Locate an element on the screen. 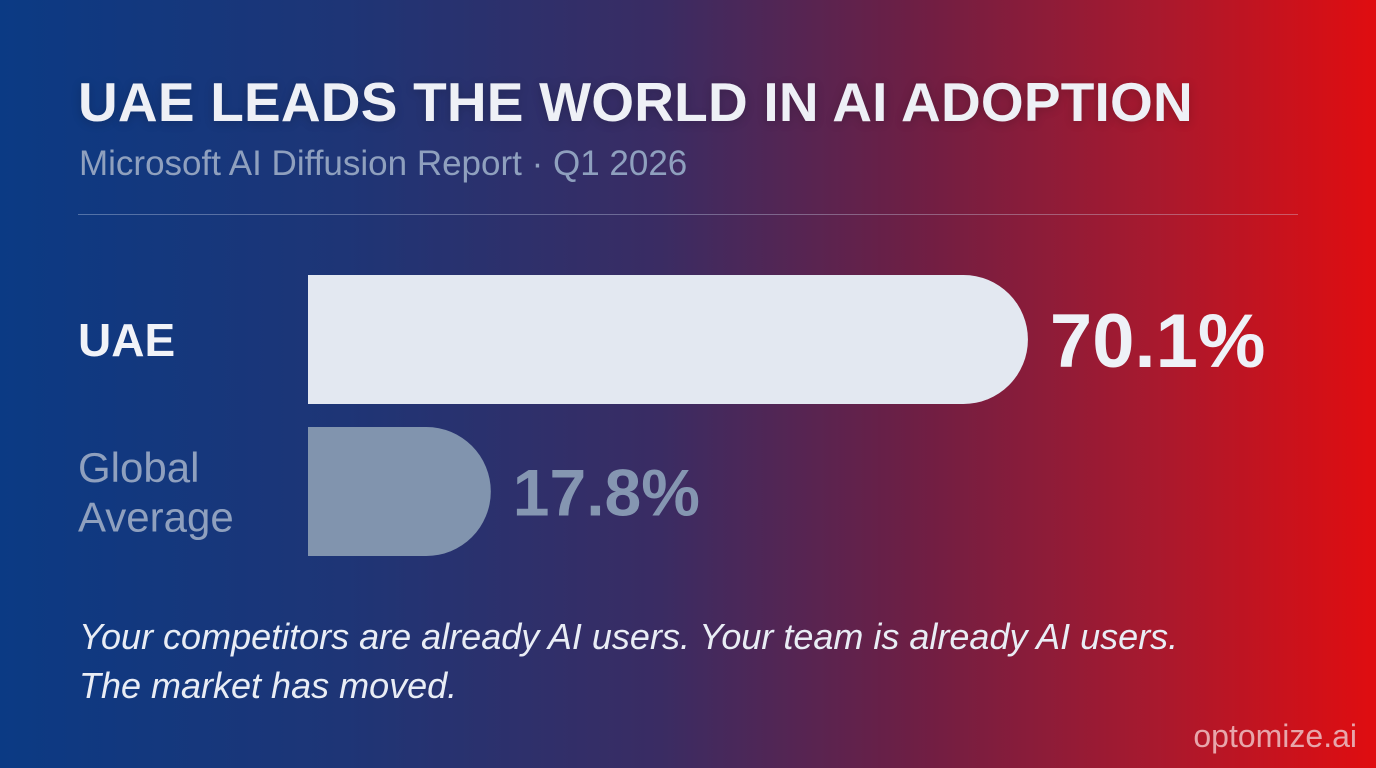 This screenshot has width=1376, height=768. category-label-uae: UAE is located at coordinates (126, 340).